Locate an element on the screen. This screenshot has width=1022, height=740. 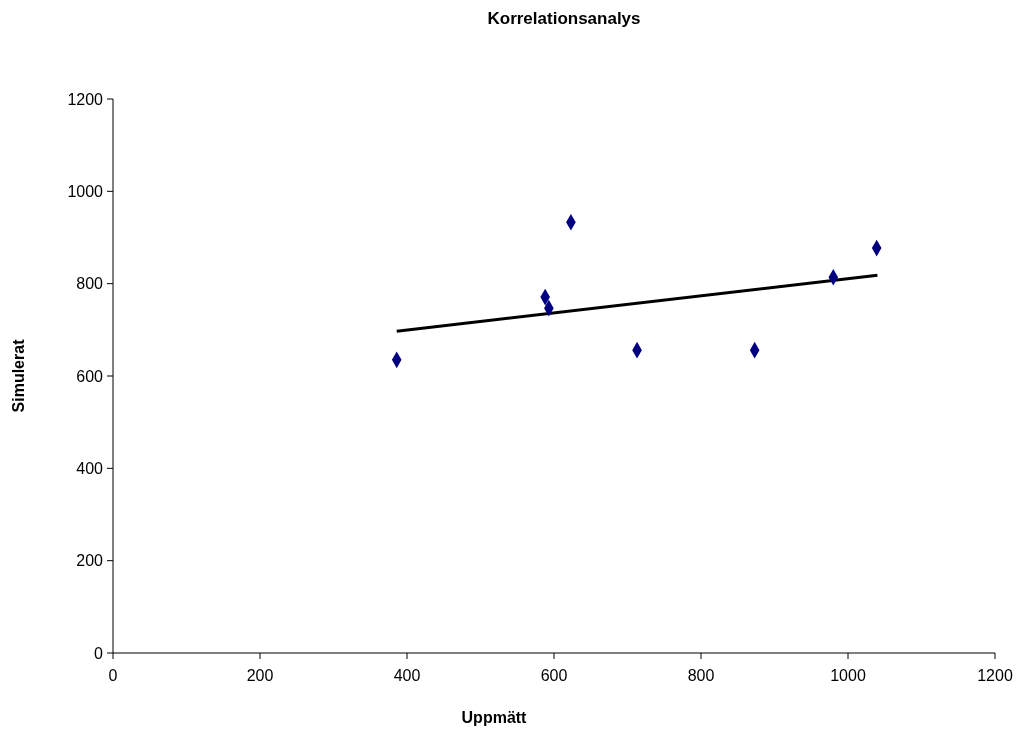
y-tick-label: 400 is located at coordinates (90, 468).